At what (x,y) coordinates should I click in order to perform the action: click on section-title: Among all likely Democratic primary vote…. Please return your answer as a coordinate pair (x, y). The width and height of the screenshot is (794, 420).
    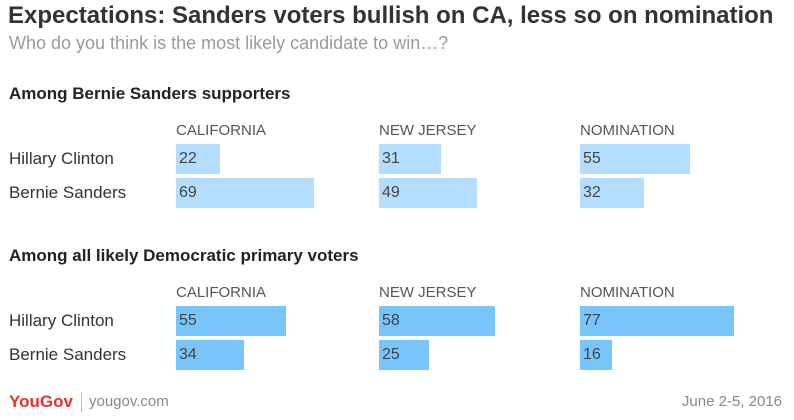
    Looking at the image, I should click on (184, 255).